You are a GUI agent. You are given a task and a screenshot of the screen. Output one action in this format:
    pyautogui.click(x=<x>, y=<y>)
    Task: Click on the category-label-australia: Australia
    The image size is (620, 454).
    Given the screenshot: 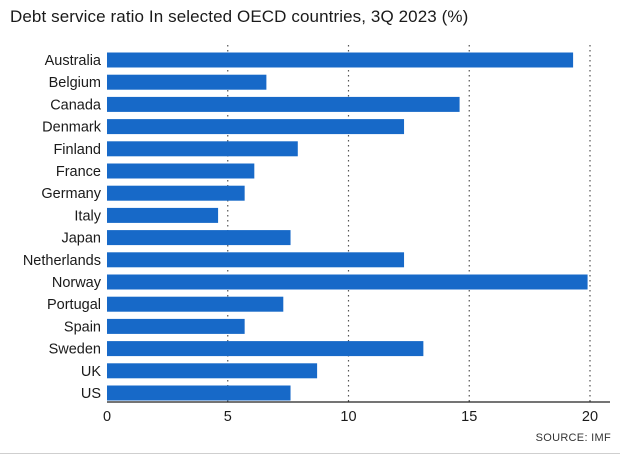 What is the action you would take?
    pyautogui.click(x=73, y=61)
    